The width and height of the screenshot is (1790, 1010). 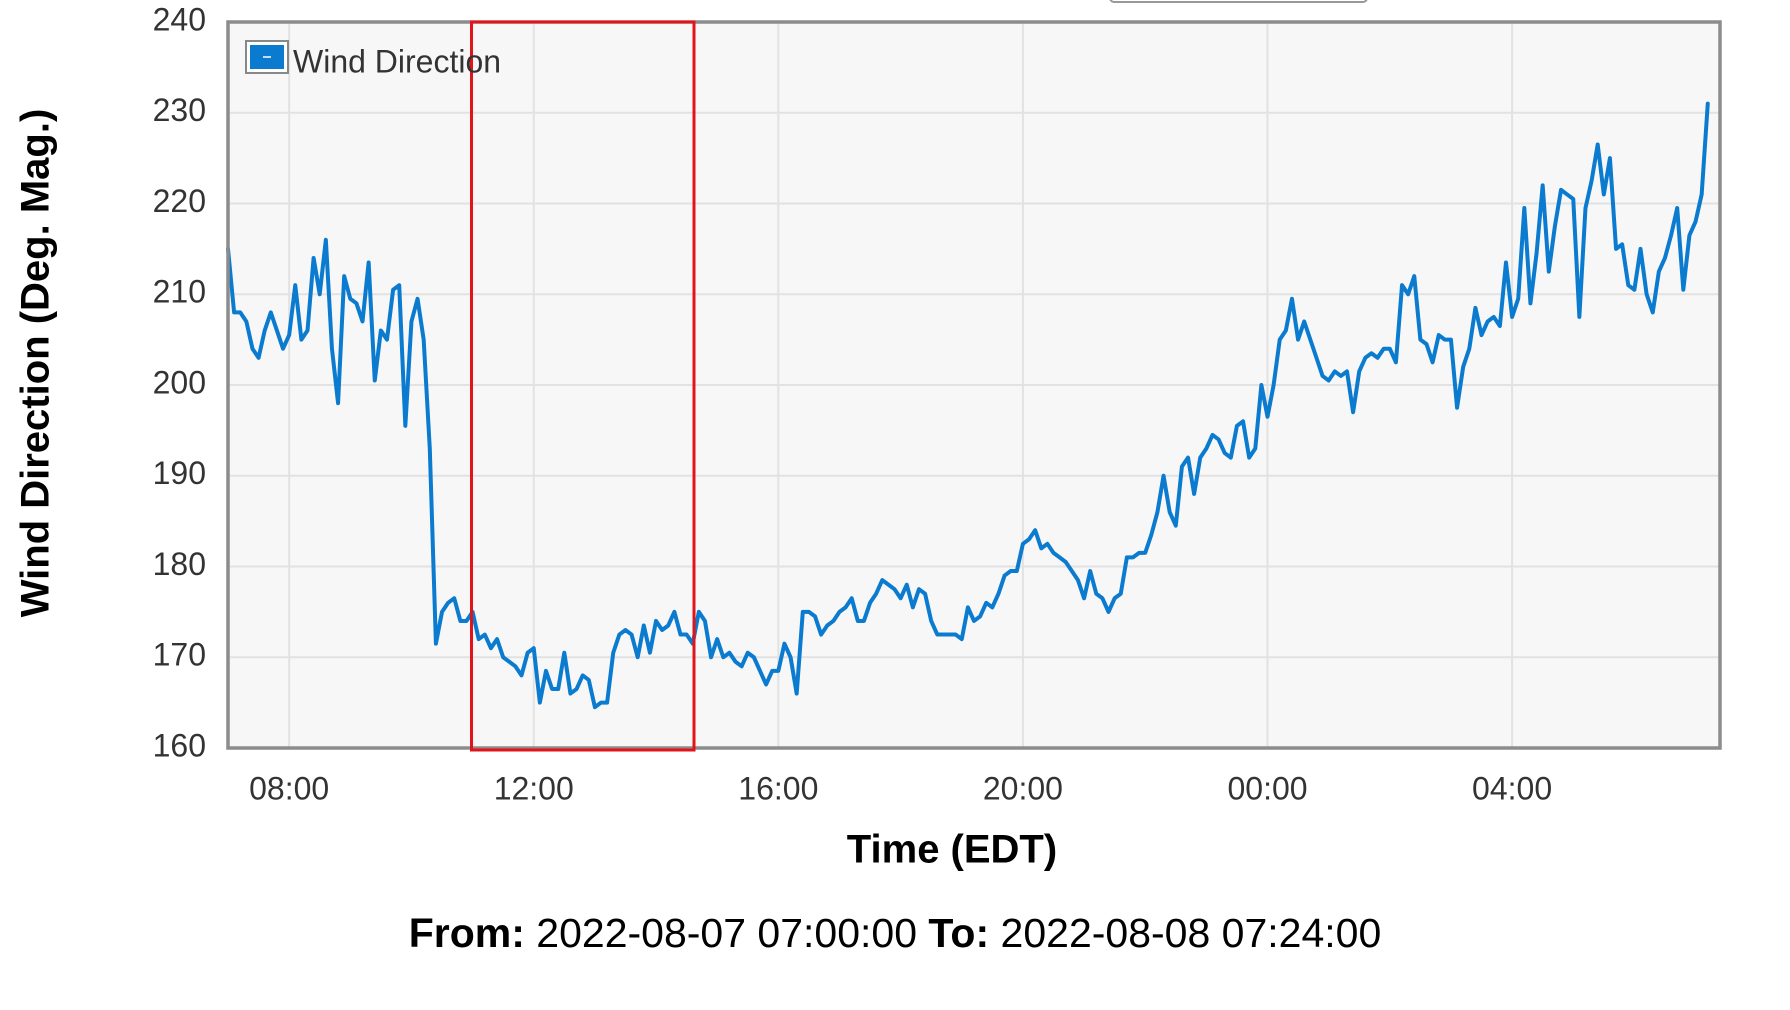 What do you see at coordinates (1238, 1) in the screenshot?
I see `cut-off-control` at bounding box center [1238, 1].